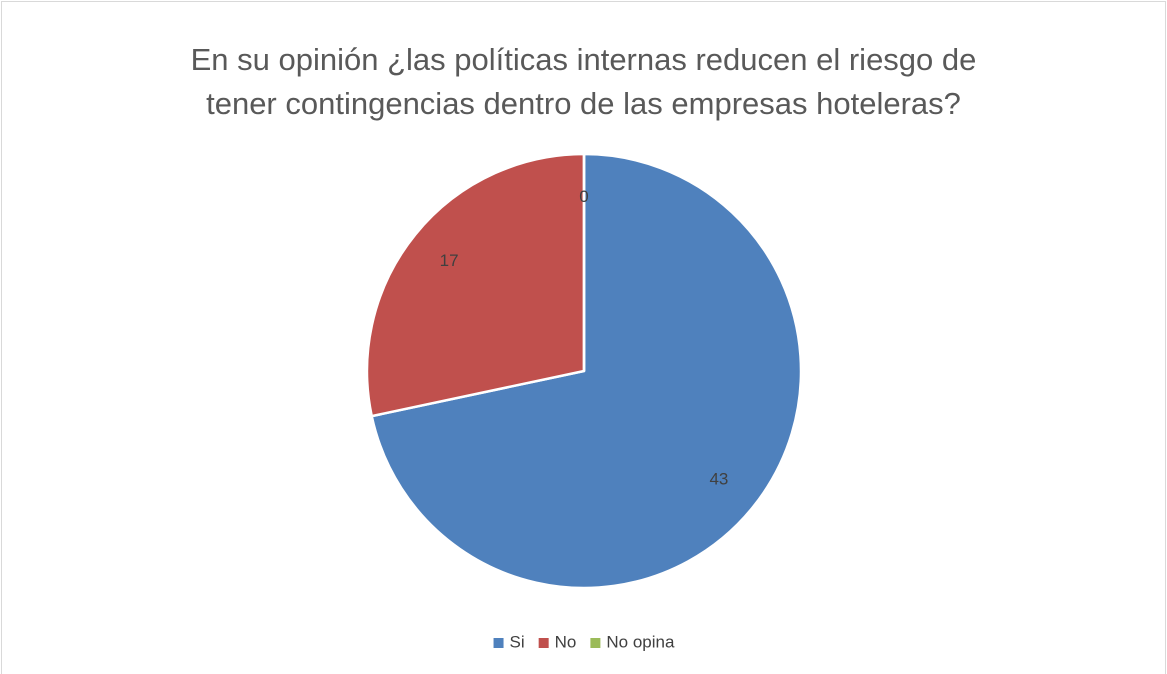 This screenshot has height=674, width=1167. What do you see at coordinates (475, 285) in the screenshot?
I see `pie-slice` at bounding box center [475, 285].